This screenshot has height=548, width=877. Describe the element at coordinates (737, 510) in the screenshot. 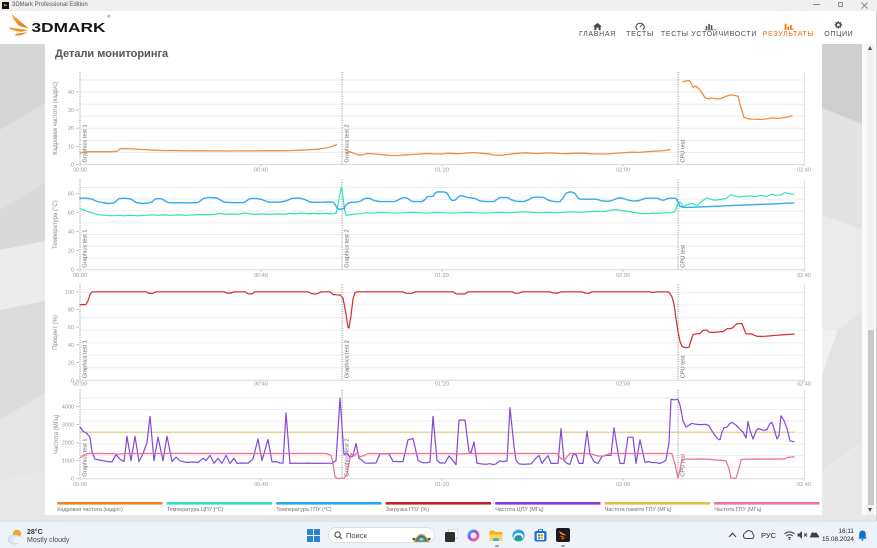

I see `svg-text: Частота ГПУ (МГц)` at that location.